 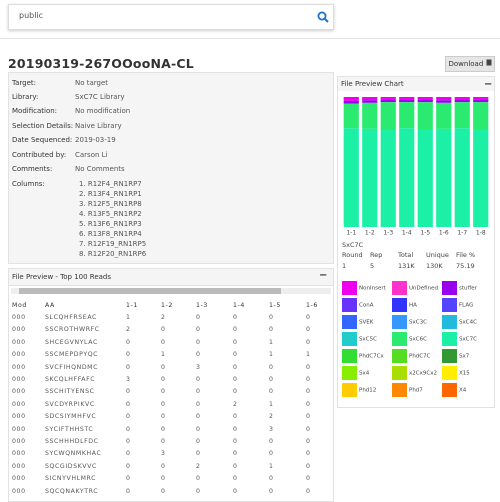 I want to click on page-title: 20190319-267OOooNA-CL, so click(x=101, y=63).